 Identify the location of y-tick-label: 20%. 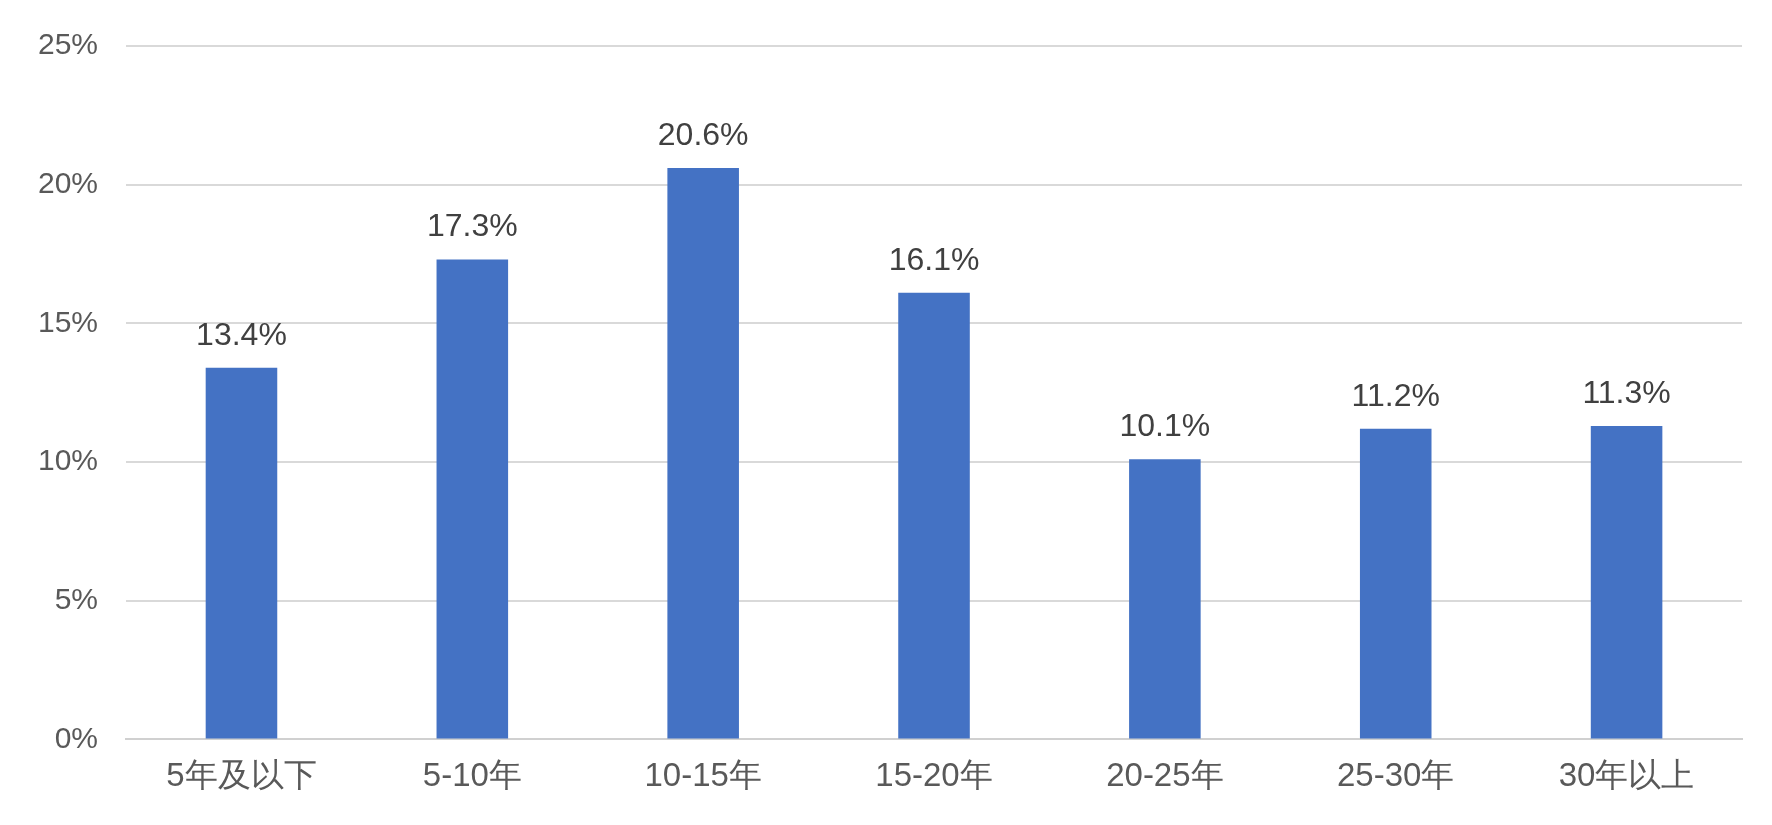
(68, 182).